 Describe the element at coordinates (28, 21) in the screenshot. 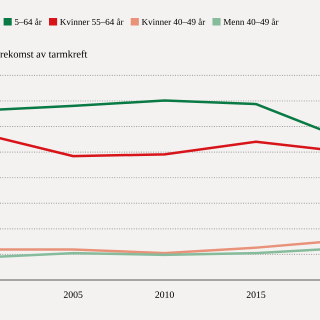

I see `legend-label: 5–64 år` at that location.